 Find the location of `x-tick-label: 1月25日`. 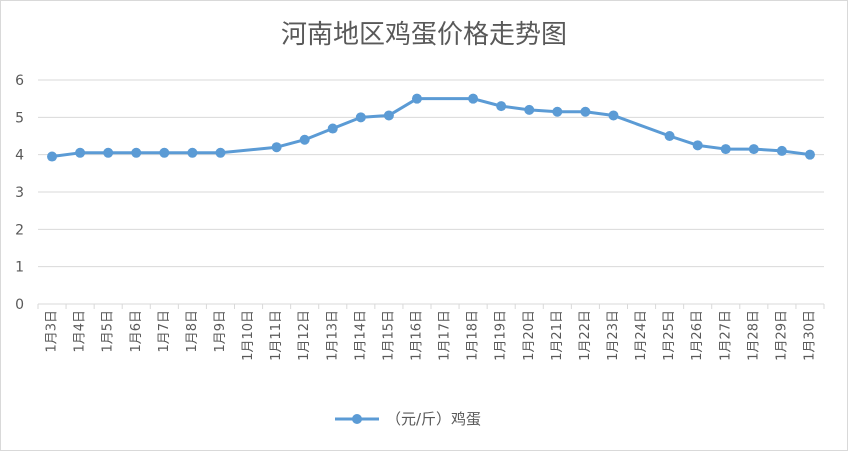

x-tick-label: 1月25日 is located at coordinates (669, 335).